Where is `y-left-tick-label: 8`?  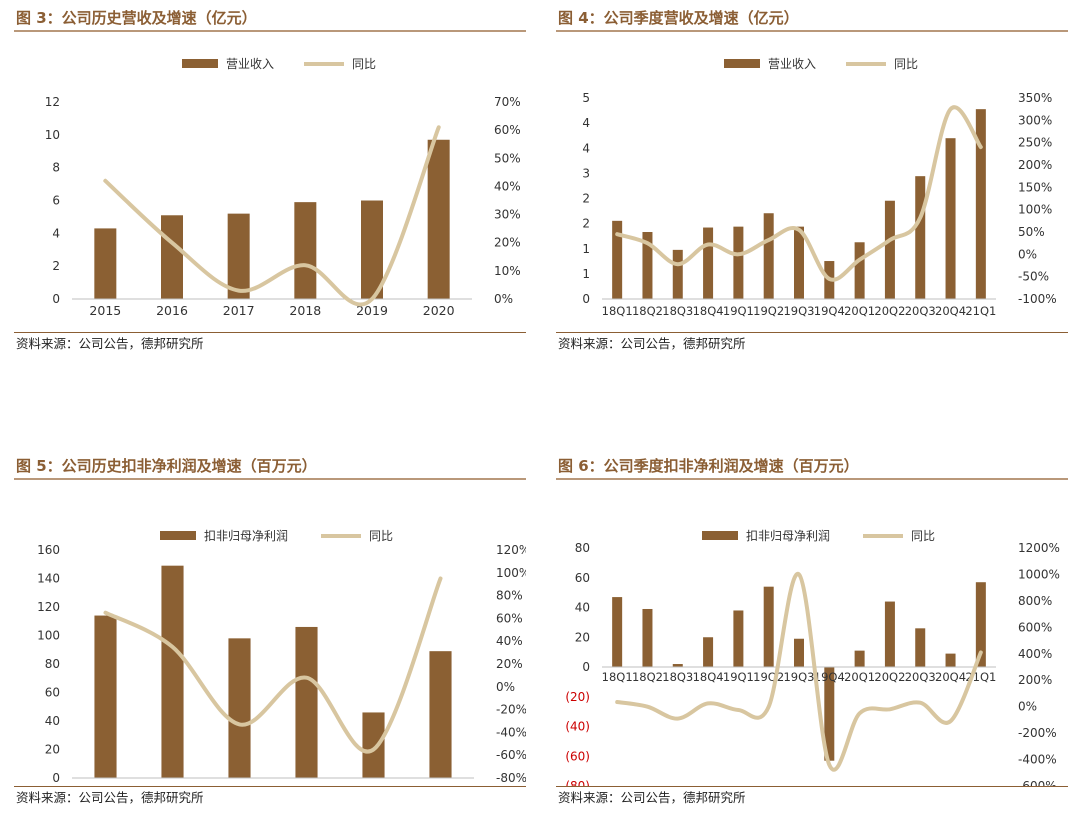
y-left-tick-label: 8 is located at coordinates (56, 168).